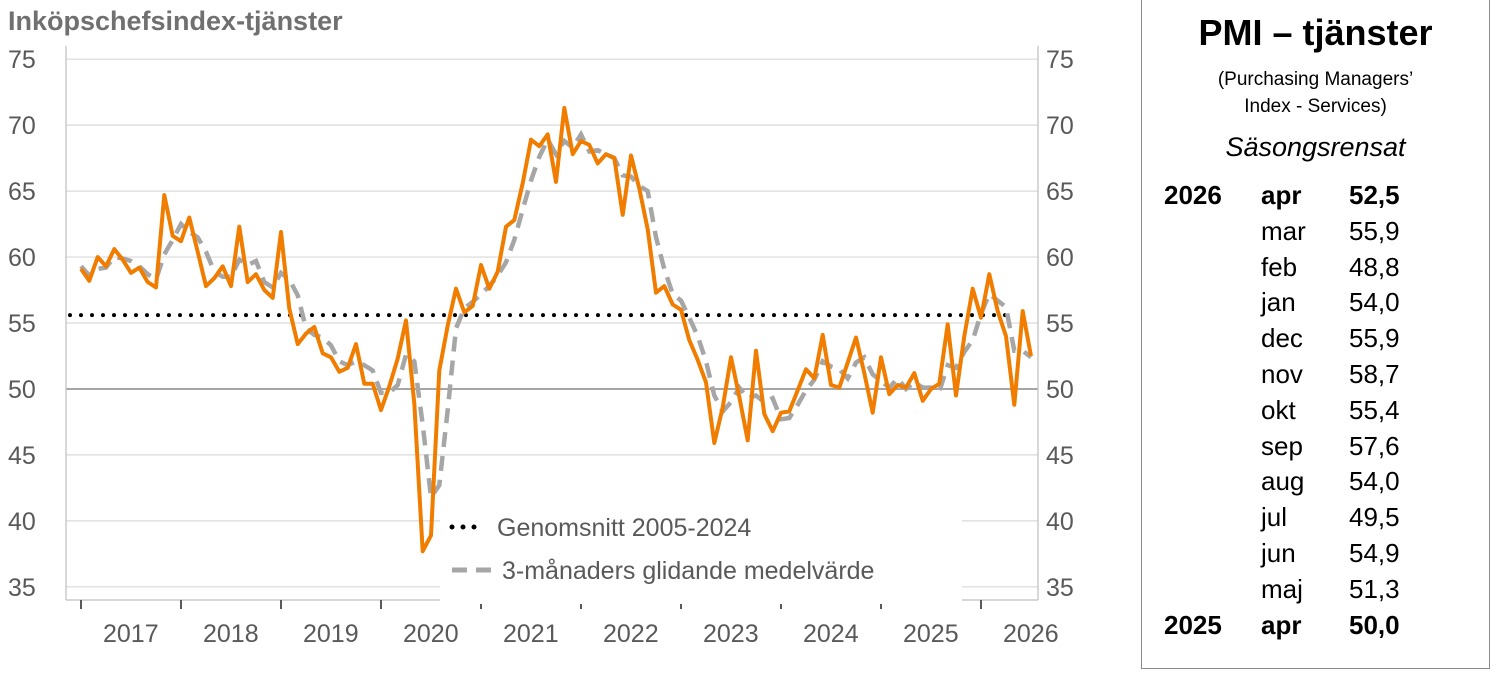  Describe the element at coordinates (331, 634) in the screenshot. I see `x-tick-label: 2019` at that location.